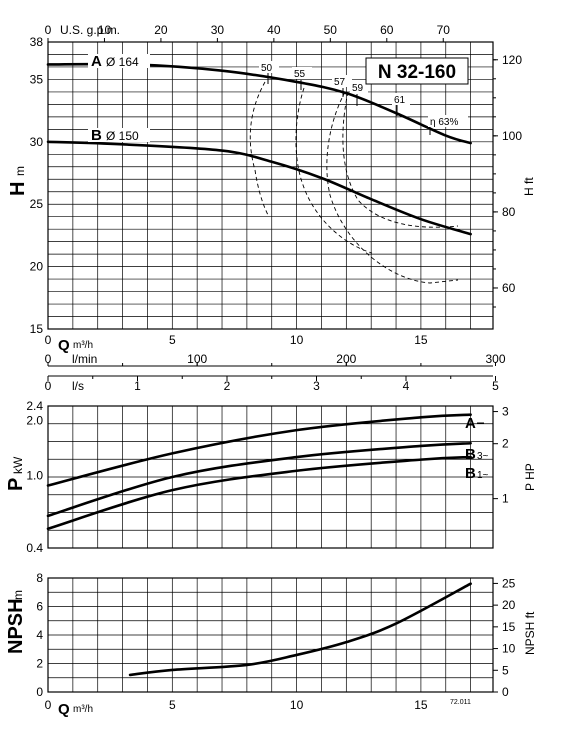 This screenshot has height=736, width=567. Describe the element at coordinates (84, 359) in the screenshot. I see `lmin-unit: l/min` at that location.